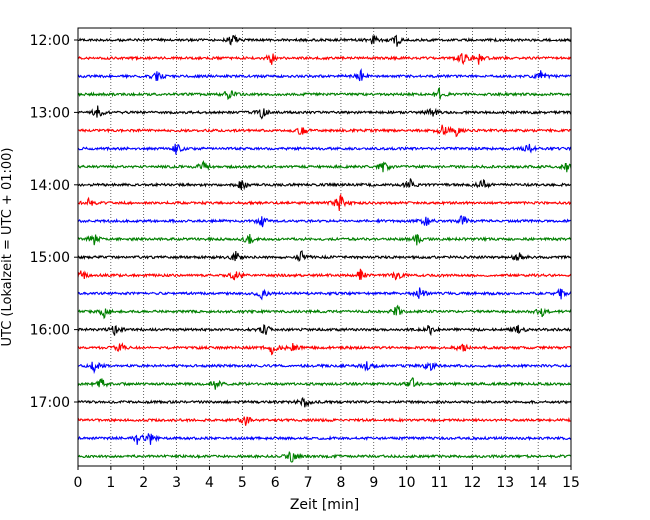  I want to click on x-tick-label: 5, so click(242, 483).